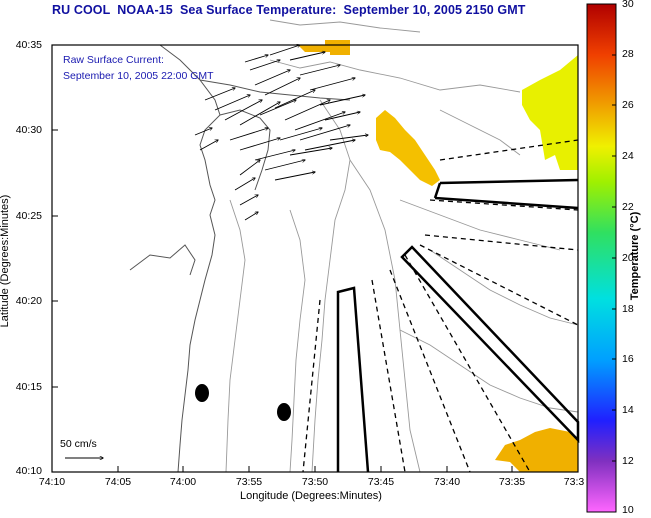 Image resolution: width=651 pixels, height=518 pixels. What do you see at coordinates (315, 482) in the screenshot?
I see `x-tick-label: 73:50` at bounding box center [315, 482].